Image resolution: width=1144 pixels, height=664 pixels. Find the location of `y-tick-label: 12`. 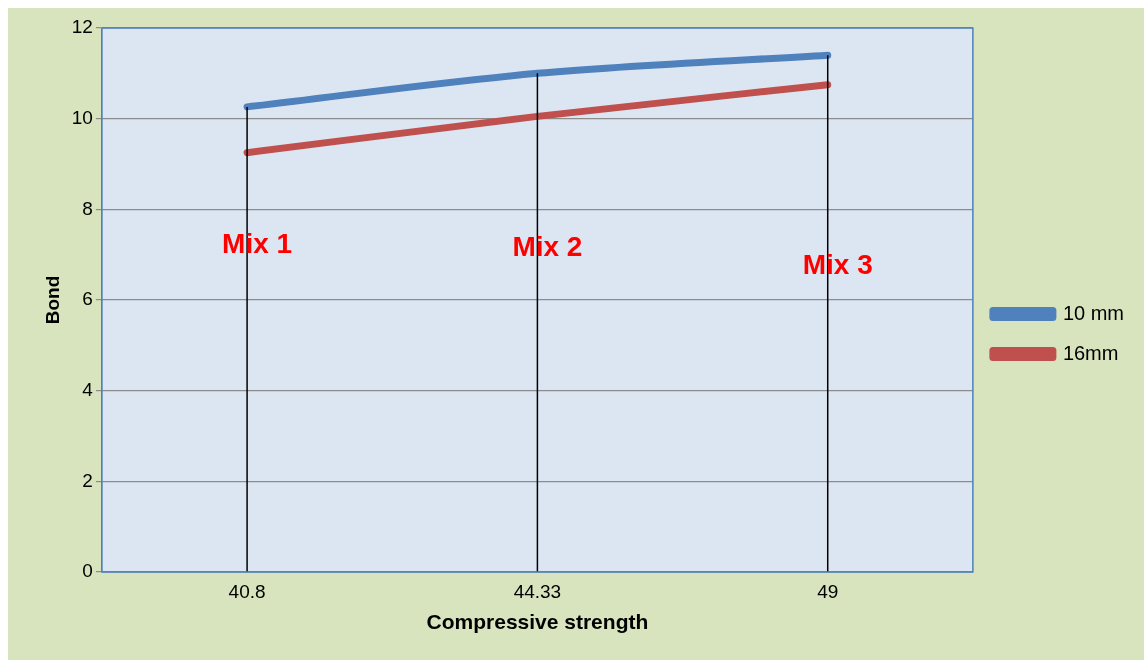

y-tick-label: 12 is located at coordinates (82, 27).